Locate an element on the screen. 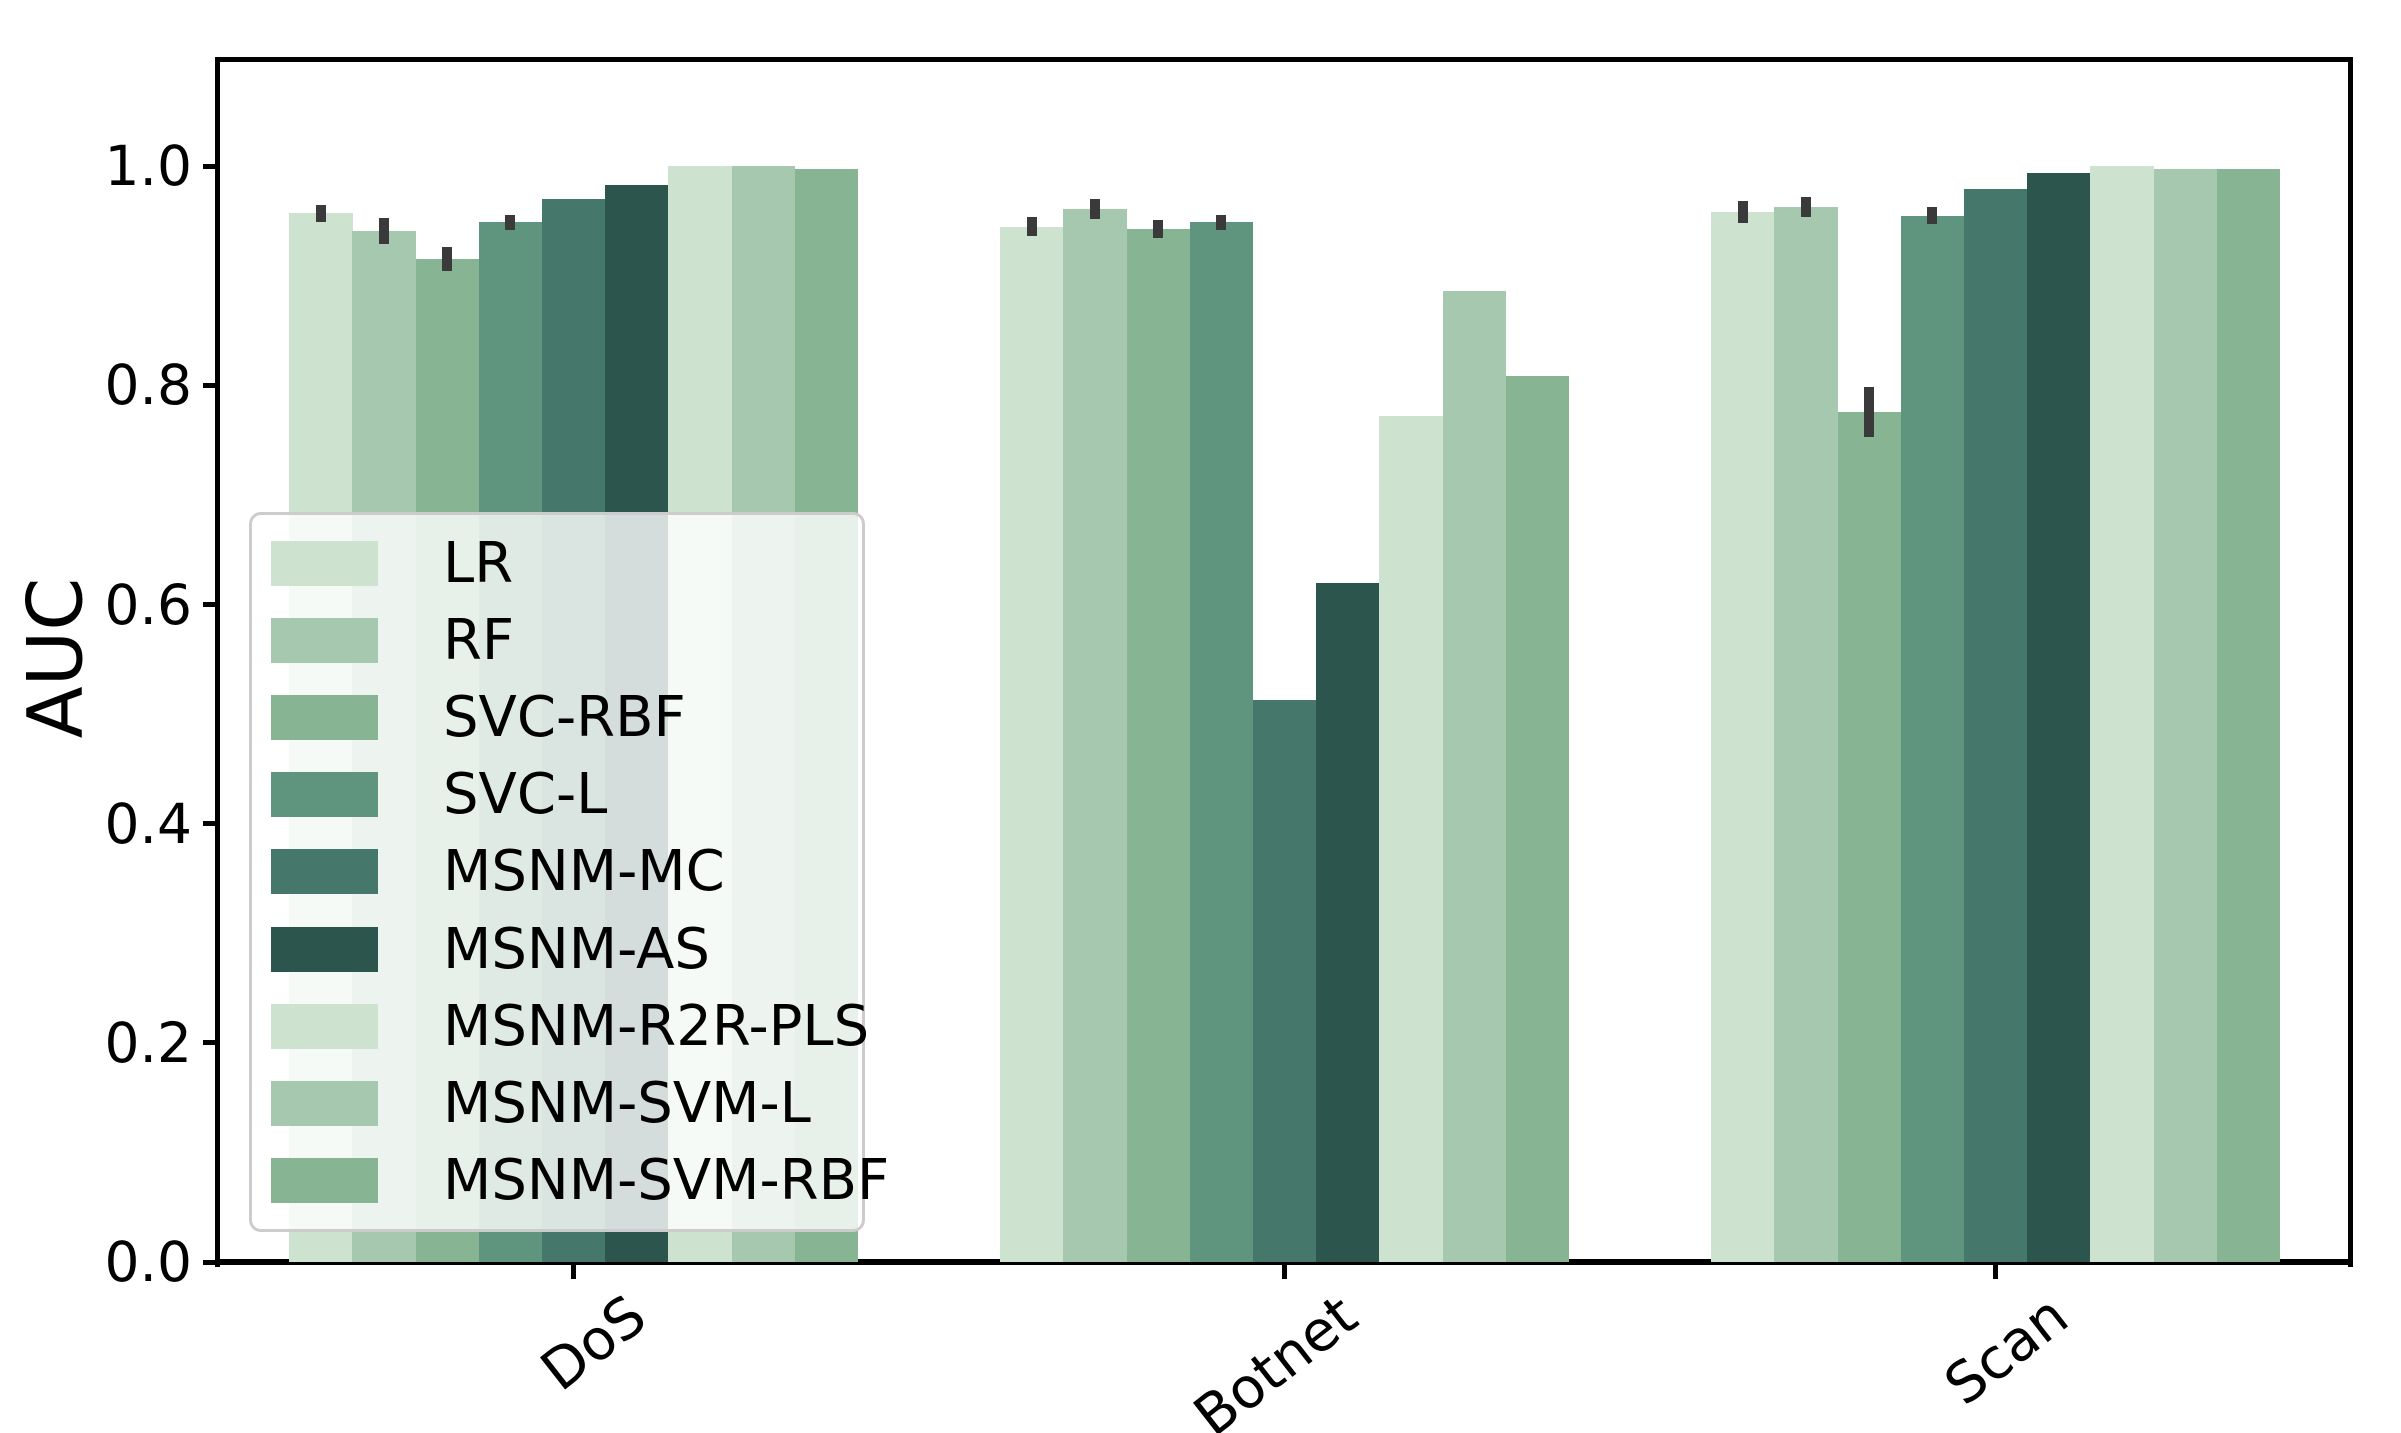 The width and height of the screenshot is (2401, 1433). legend-item-MSNM-SVM-RBF: MSNM-SVM-RBF is located at coordinates (580, 1180).